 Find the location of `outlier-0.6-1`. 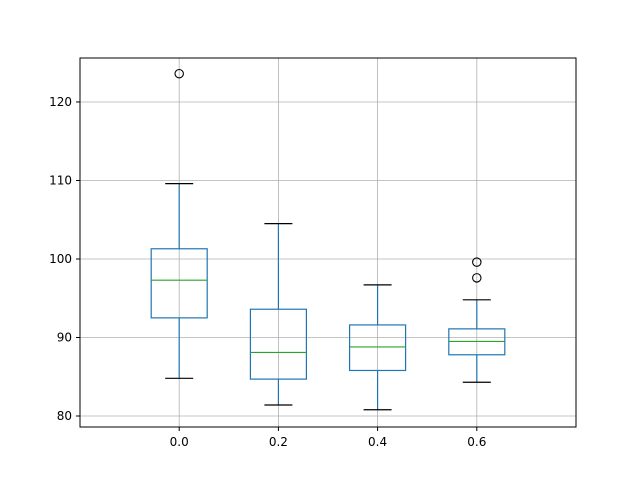

outlier-0.6-1 is located at coordinates (477, 262).